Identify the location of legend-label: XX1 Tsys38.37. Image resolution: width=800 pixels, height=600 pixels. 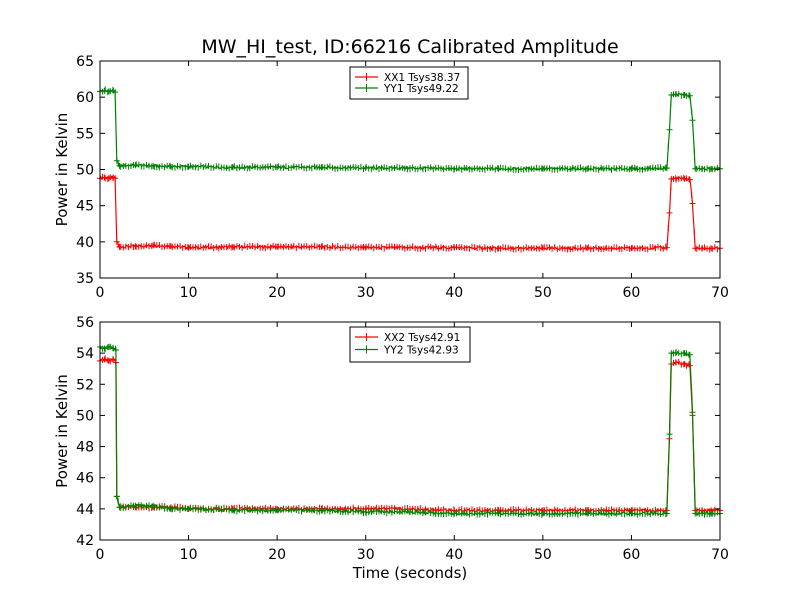
(422, 78).